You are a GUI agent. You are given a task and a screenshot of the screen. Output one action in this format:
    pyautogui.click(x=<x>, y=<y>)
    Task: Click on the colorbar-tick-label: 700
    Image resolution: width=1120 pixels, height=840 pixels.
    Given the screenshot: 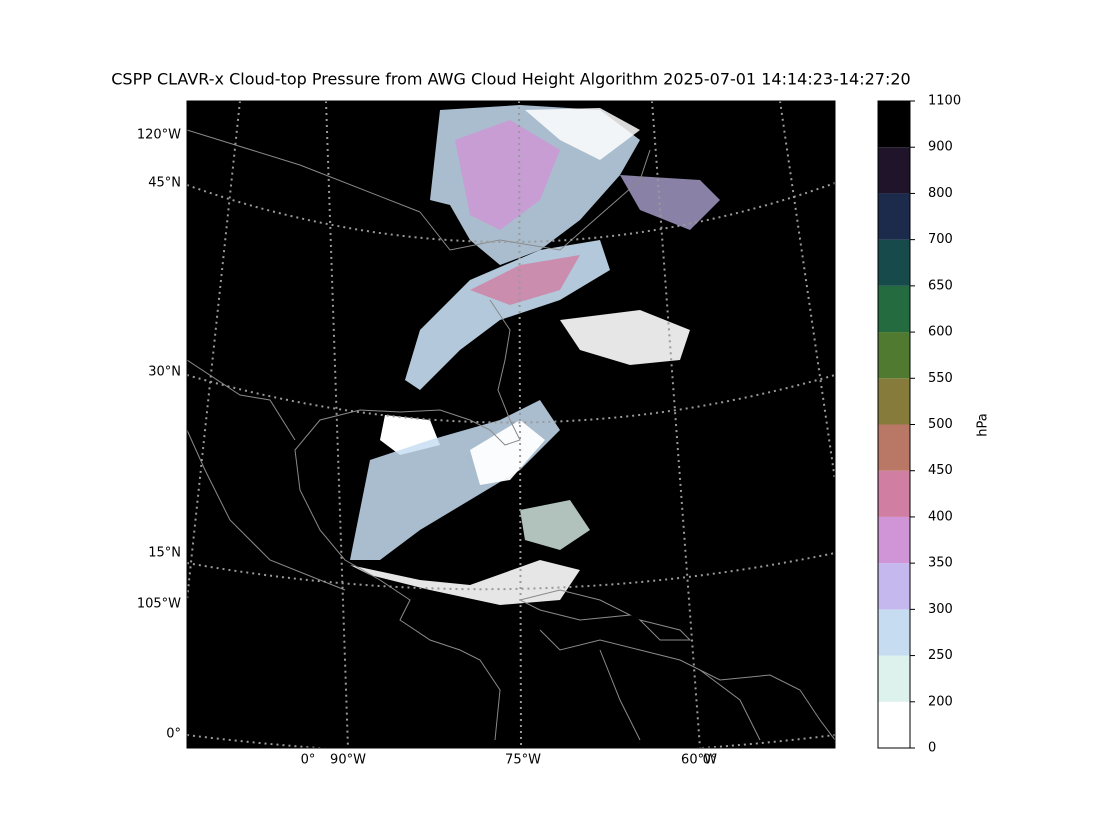 What is the action you would take?
    pyautogui.click(x=940, y=239)
    